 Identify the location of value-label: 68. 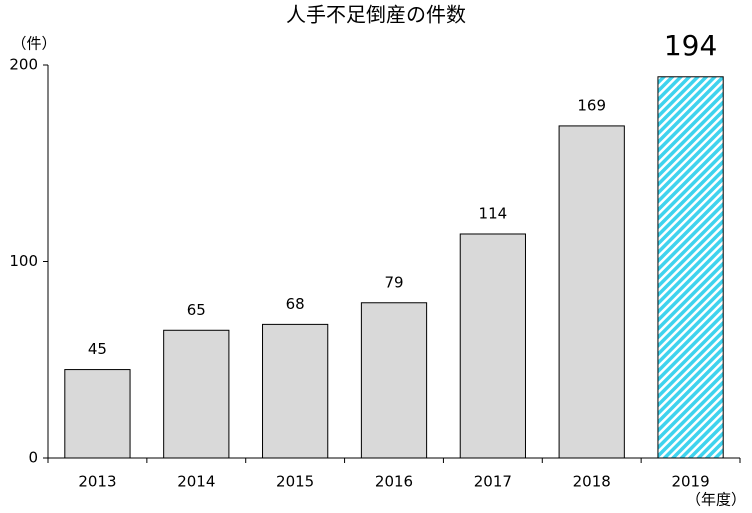
(295, 304).